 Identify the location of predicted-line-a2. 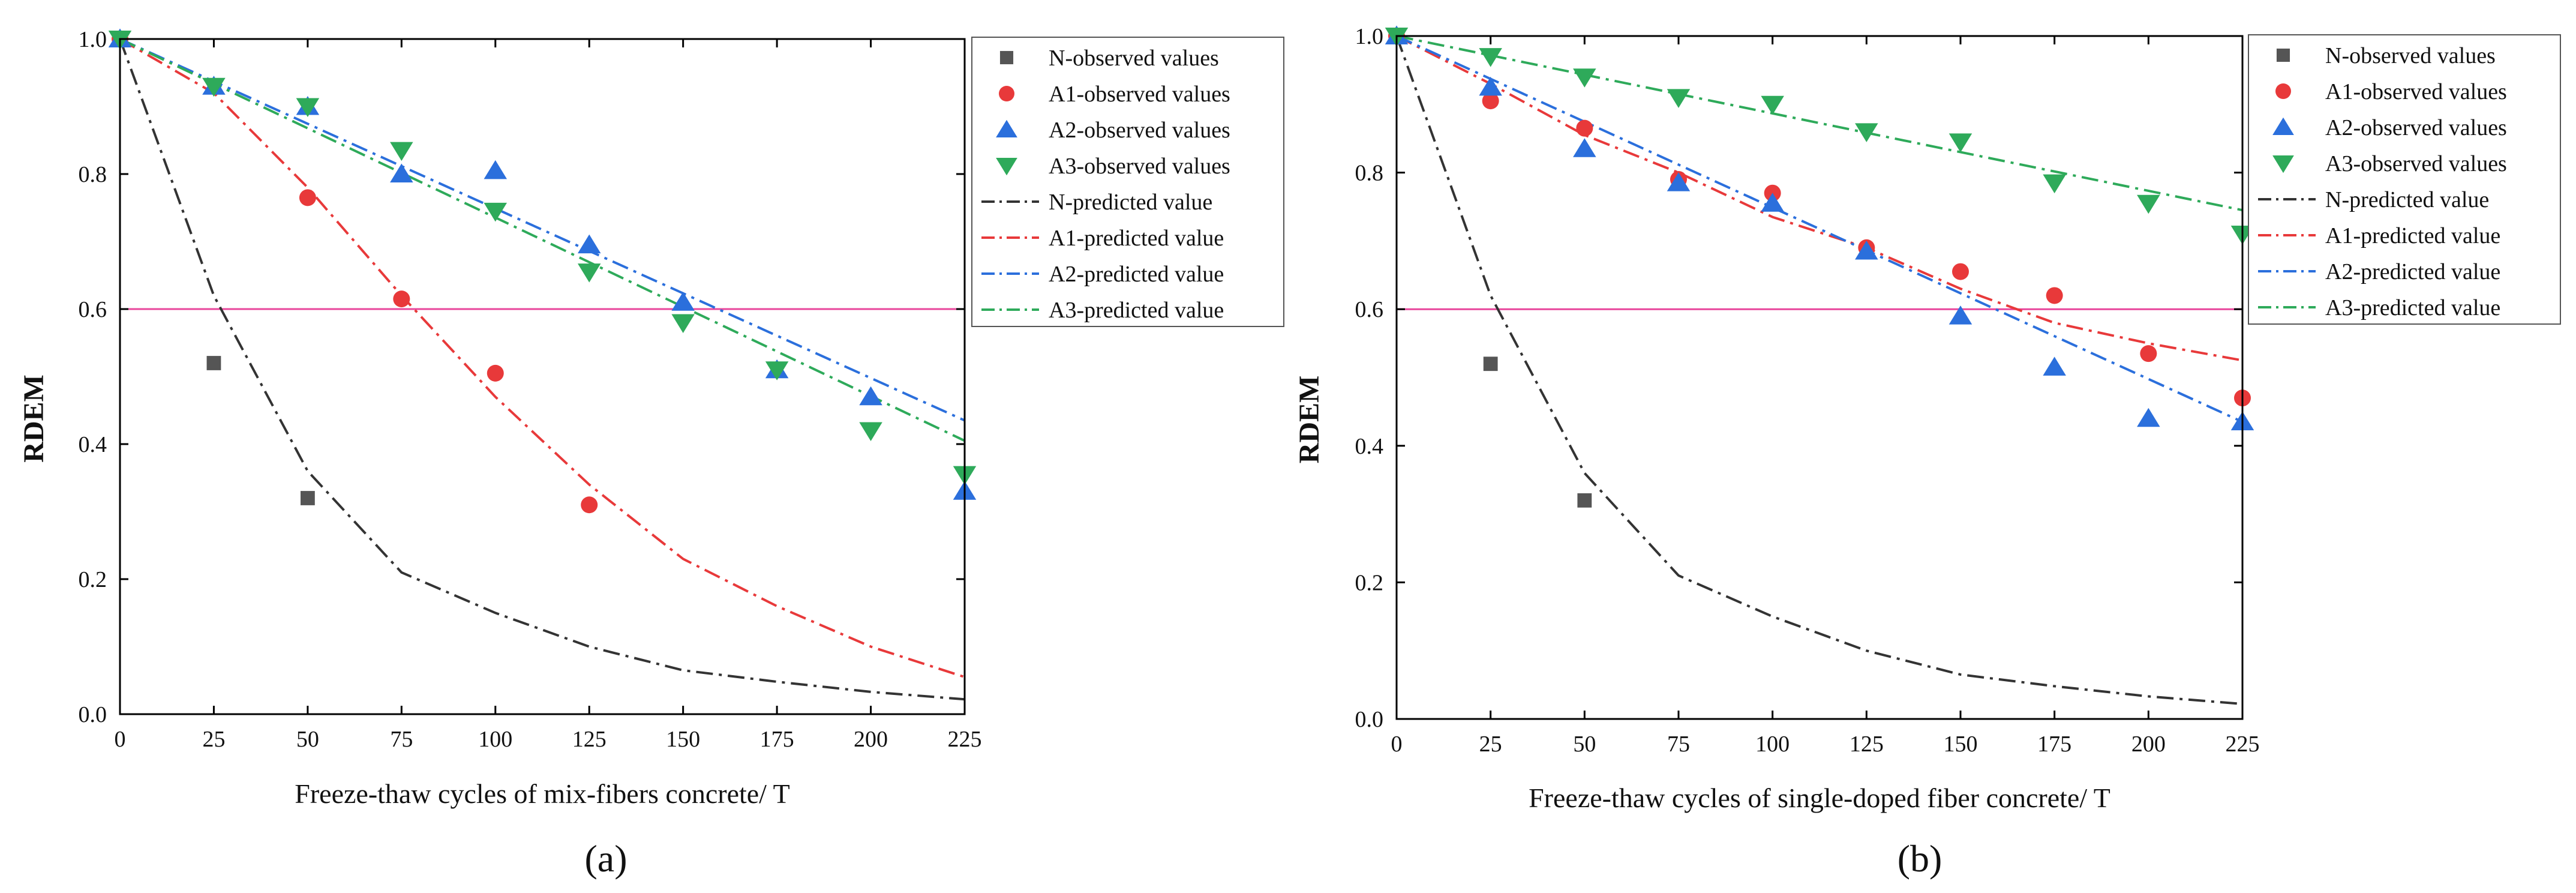
(542, 230).